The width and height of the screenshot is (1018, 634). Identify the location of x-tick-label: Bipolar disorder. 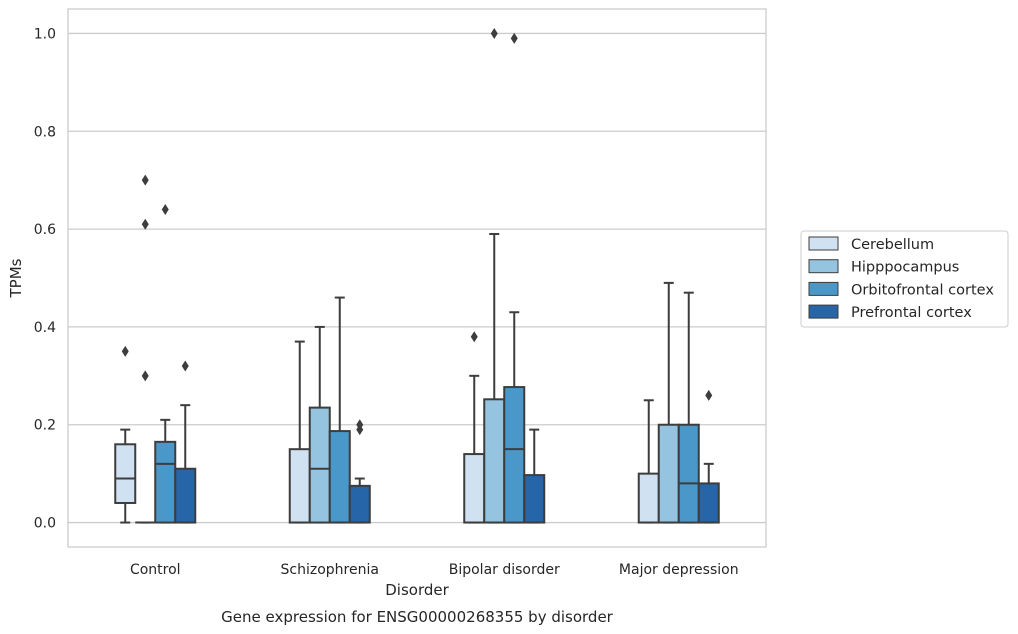
(504, 570).